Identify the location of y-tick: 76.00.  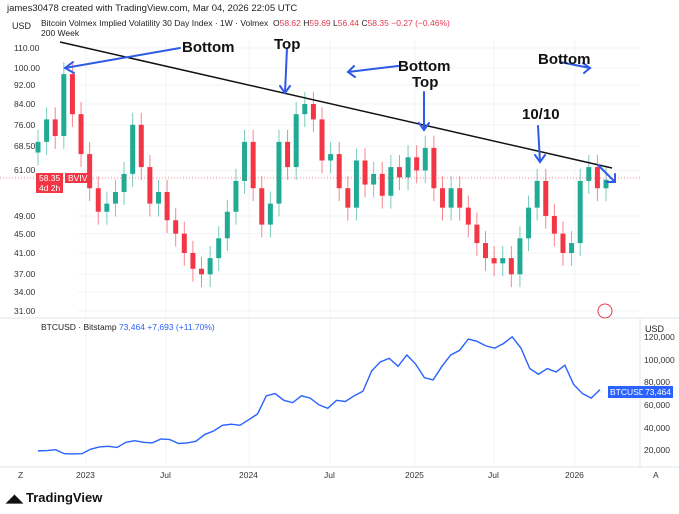
(25, 124).